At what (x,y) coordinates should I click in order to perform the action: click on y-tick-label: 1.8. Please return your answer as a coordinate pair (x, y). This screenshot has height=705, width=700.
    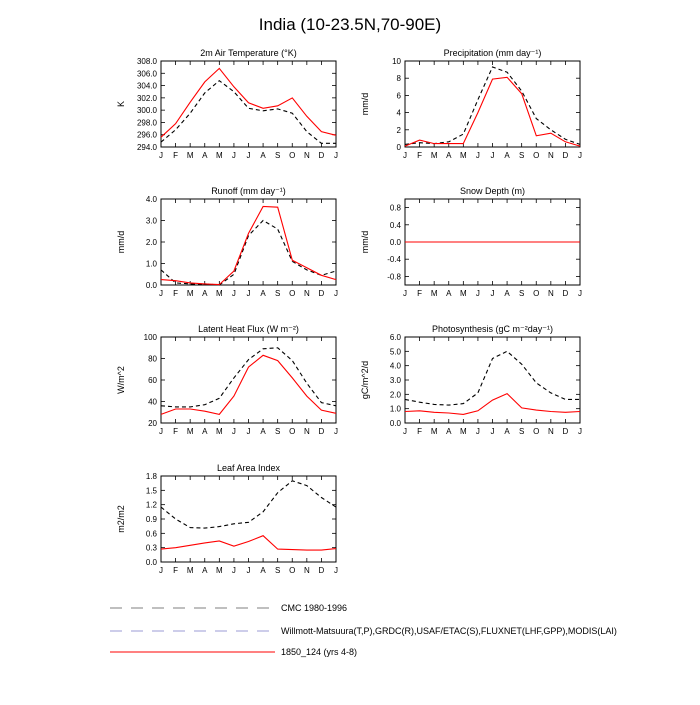
    Looking at the image, I should click on (152, 476).